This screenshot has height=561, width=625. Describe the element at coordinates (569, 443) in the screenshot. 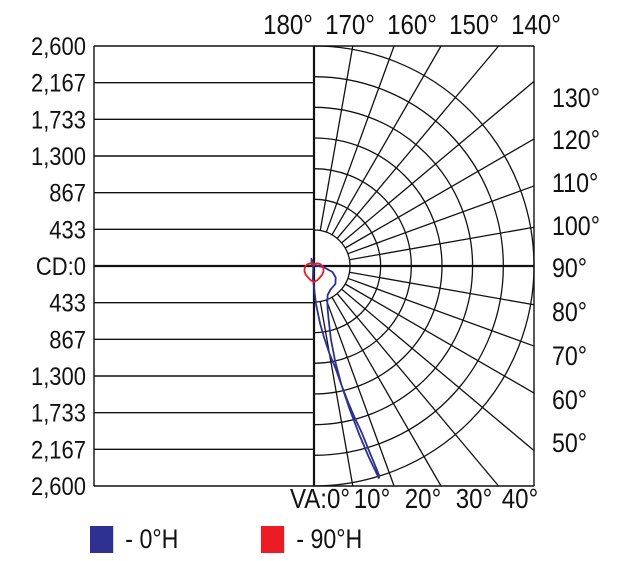

I see `angle-label-right: 50°` at that location.